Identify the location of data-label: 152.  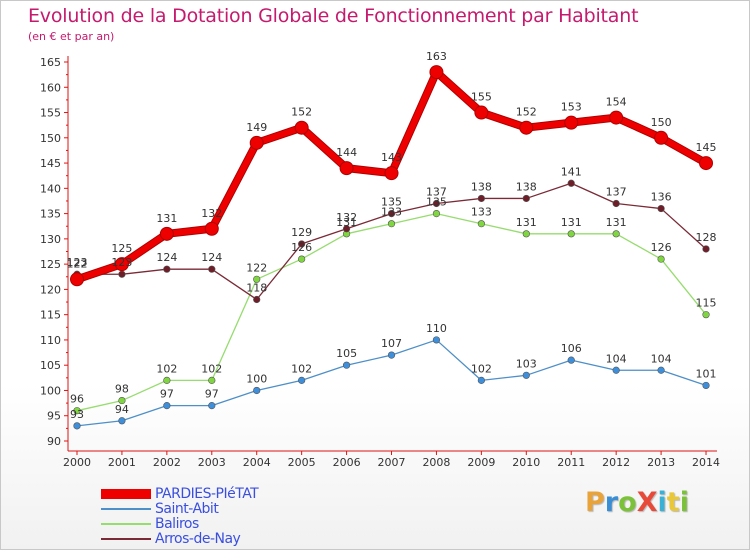
(526, 112).